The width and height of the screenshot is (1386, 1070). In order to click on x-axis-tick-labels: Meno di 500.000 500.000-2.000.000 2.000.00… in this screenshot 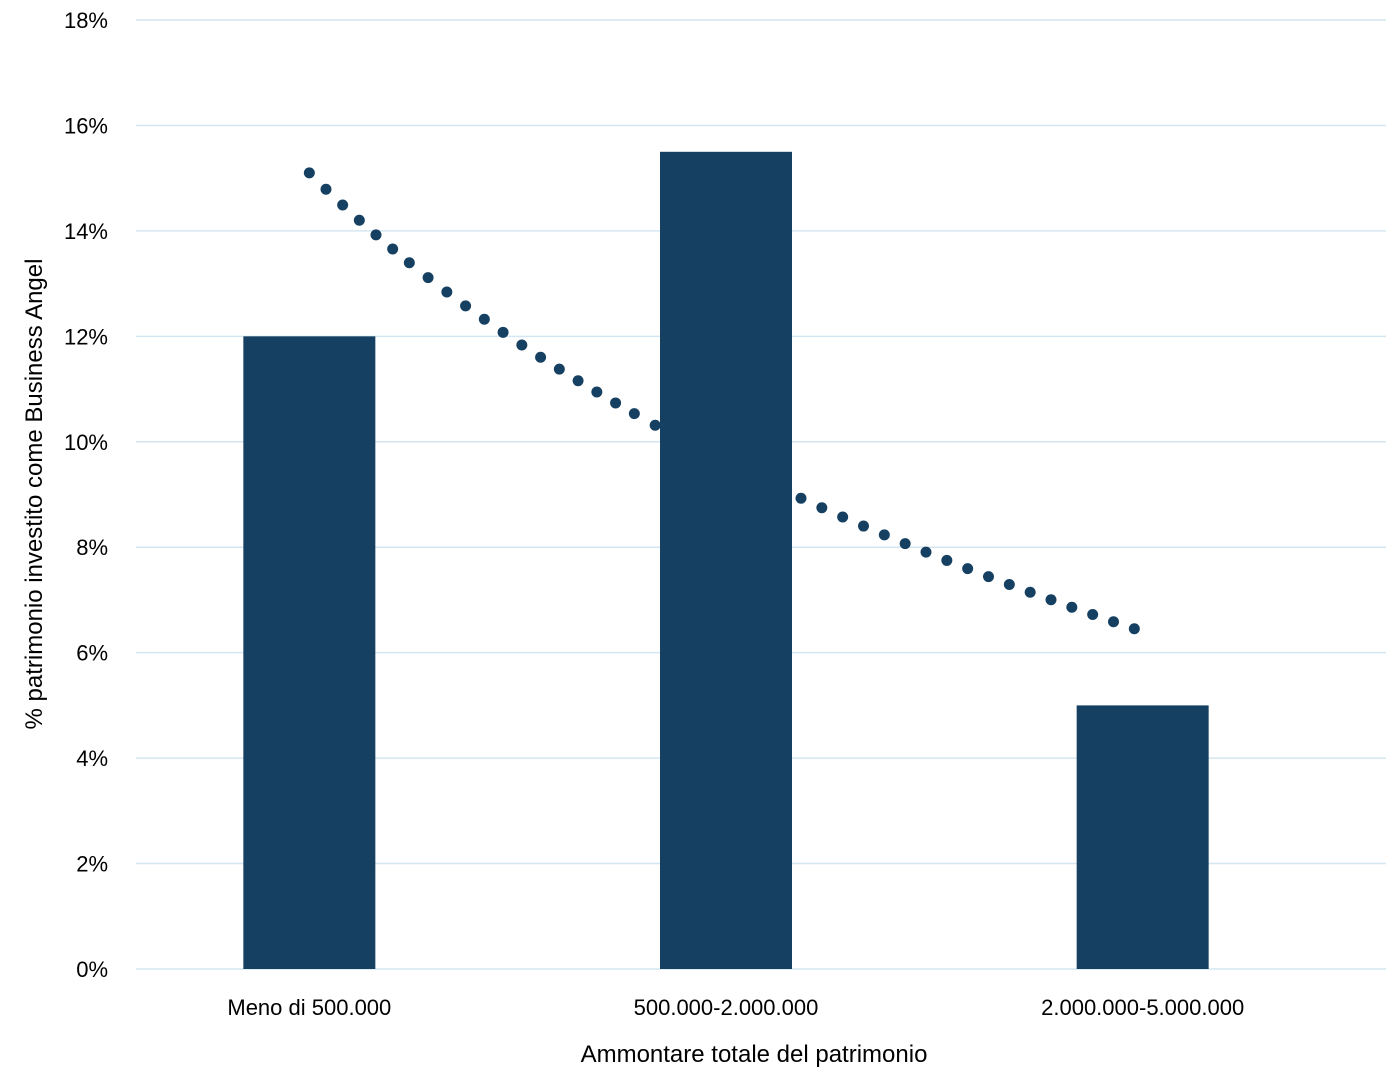, I will do `click(735, 1007)`.